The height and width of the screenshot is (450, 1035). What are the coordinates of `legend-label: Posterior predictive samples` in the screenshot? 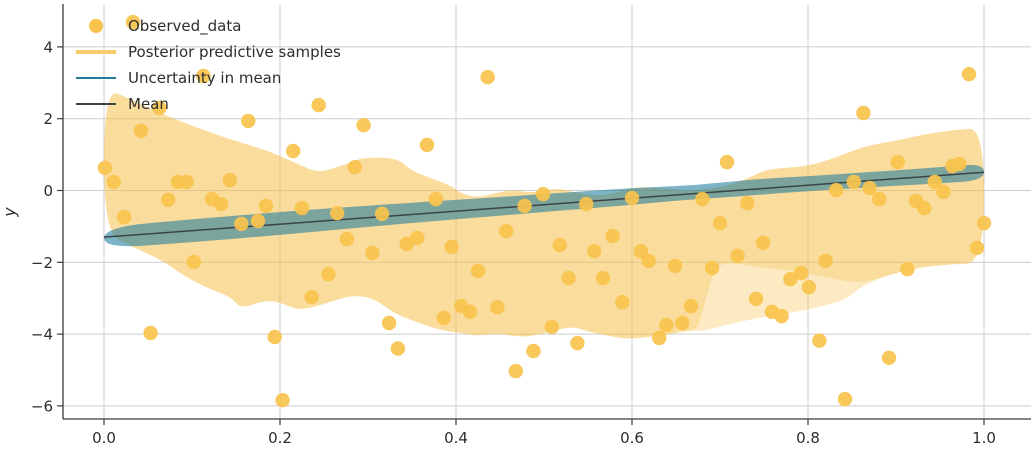 It's located at (234, 52).